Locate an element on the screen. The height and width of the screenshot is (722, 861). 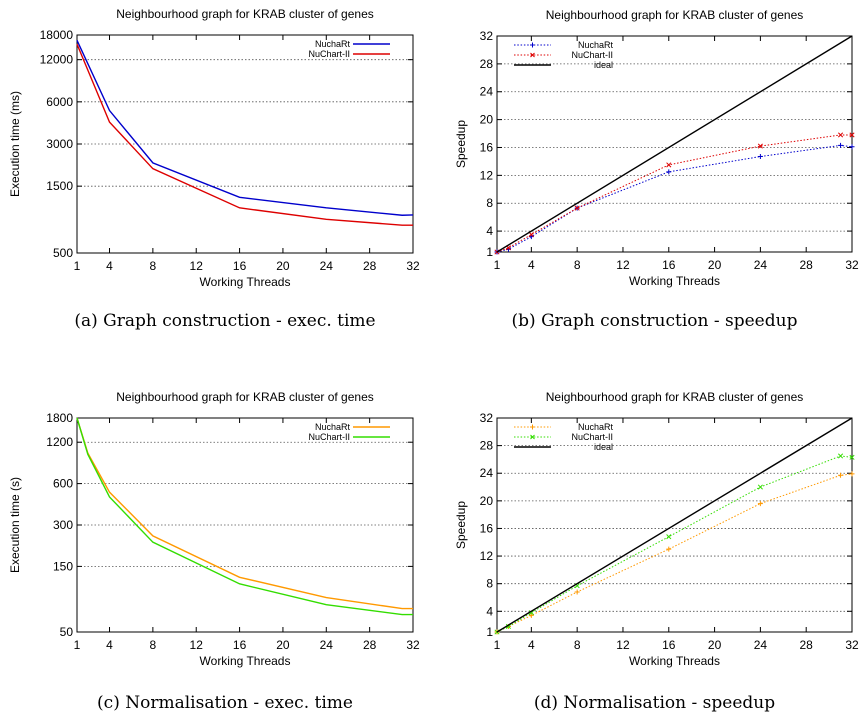
y-tick-label: 12000 is located at coordinates (57, 60).